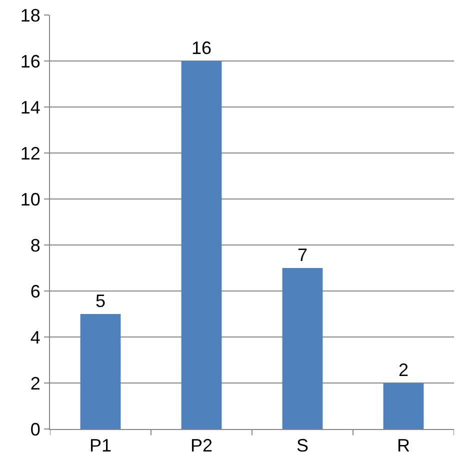 The image size is (474, 474). Describe the element at coordinates (201, 48) in the screenshot. I see `data-label: 16` at that location.